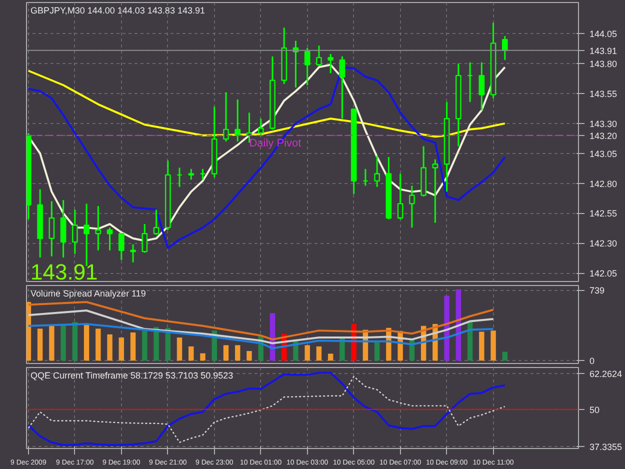  I want to click on chart-title: Volume Spread Analyzer 119, so click(88, 293).